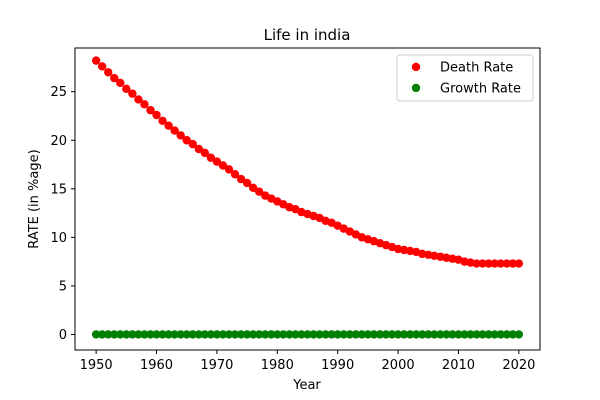 The height and width of the screenshot is (400, 600). I want to click on x-axis: 1950 1960 1970 1980 1990 2000 2010 2020, so click(307, 361).